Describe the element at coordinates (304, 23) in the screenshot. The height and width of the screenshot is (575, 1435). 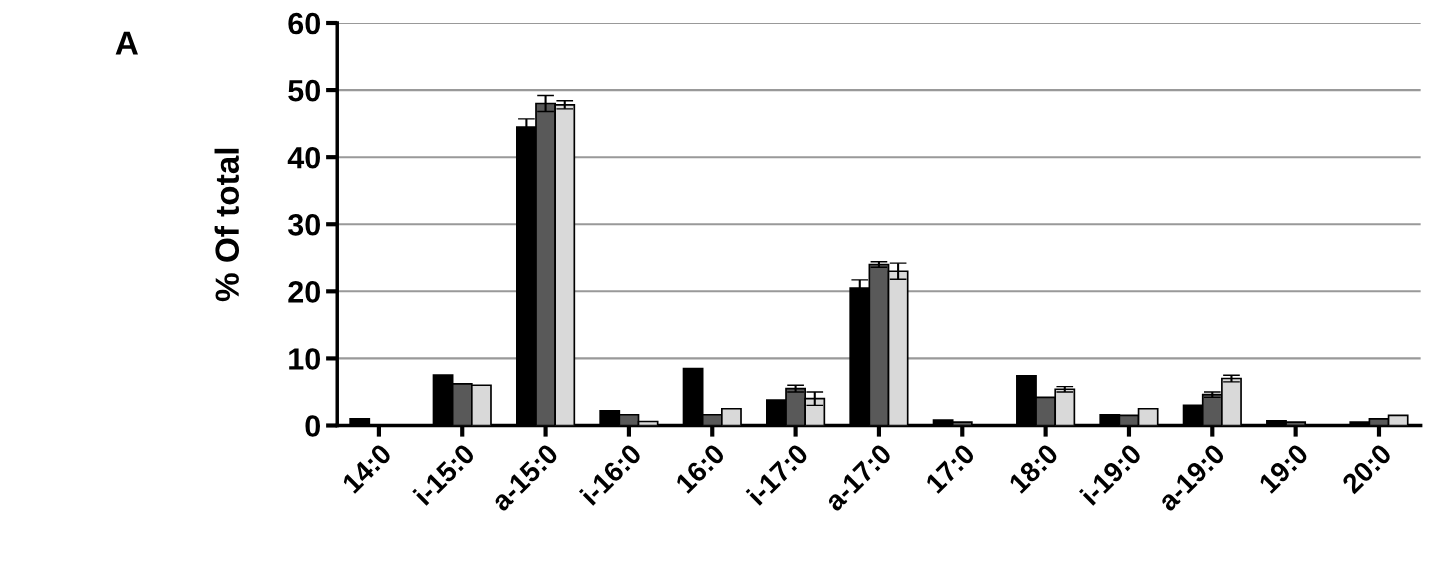
I see `y-tick-label: 60` at that location.